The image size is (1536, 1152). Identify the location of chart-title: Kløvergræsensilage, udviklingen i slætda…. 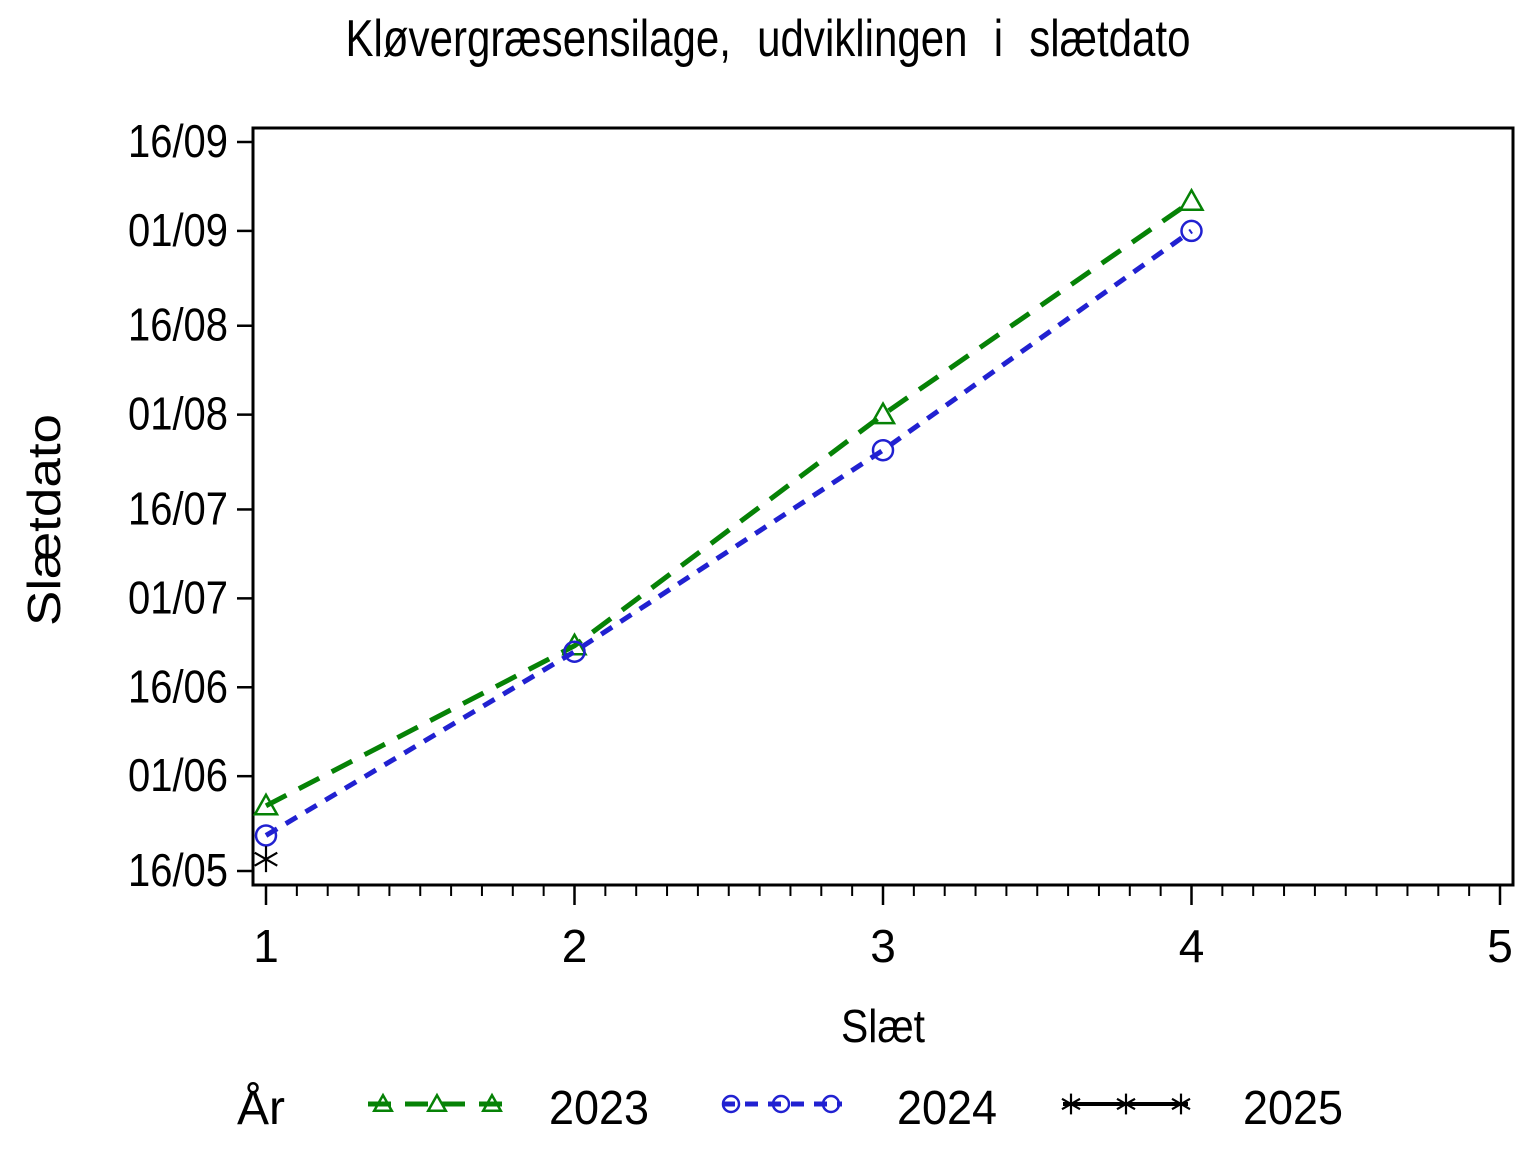
(768, 39).